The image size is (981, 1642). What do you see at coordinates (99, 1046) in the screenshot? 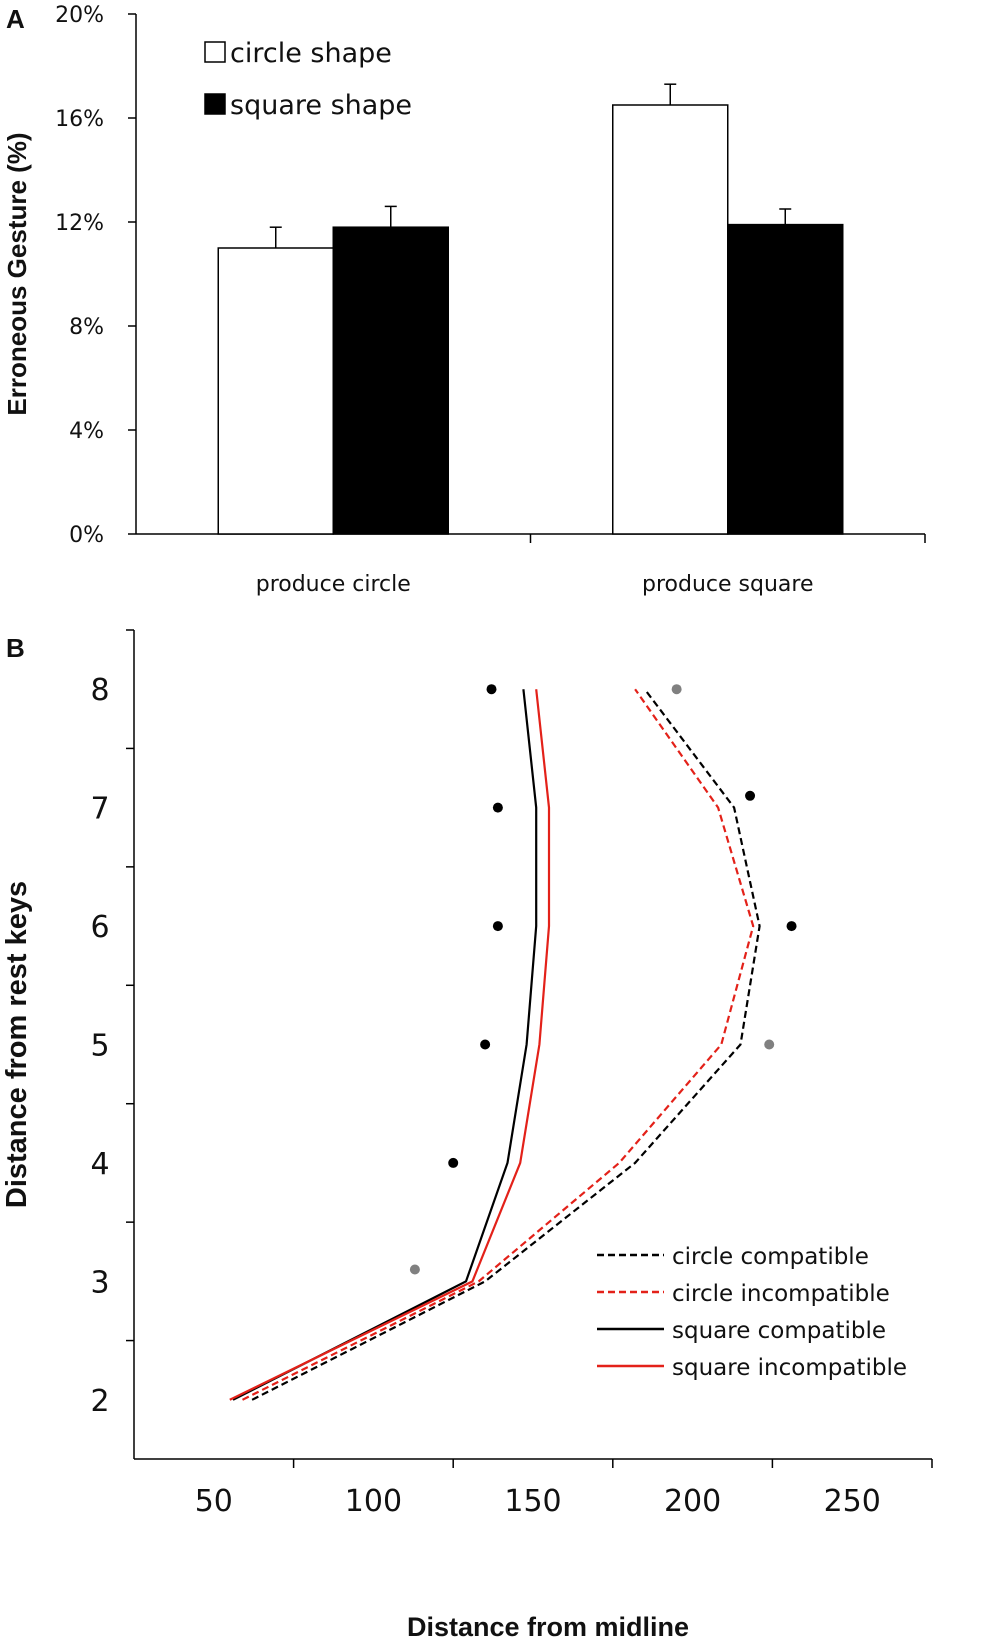
I see `y-tick-label: 5` at bounding box center [99, 1046].